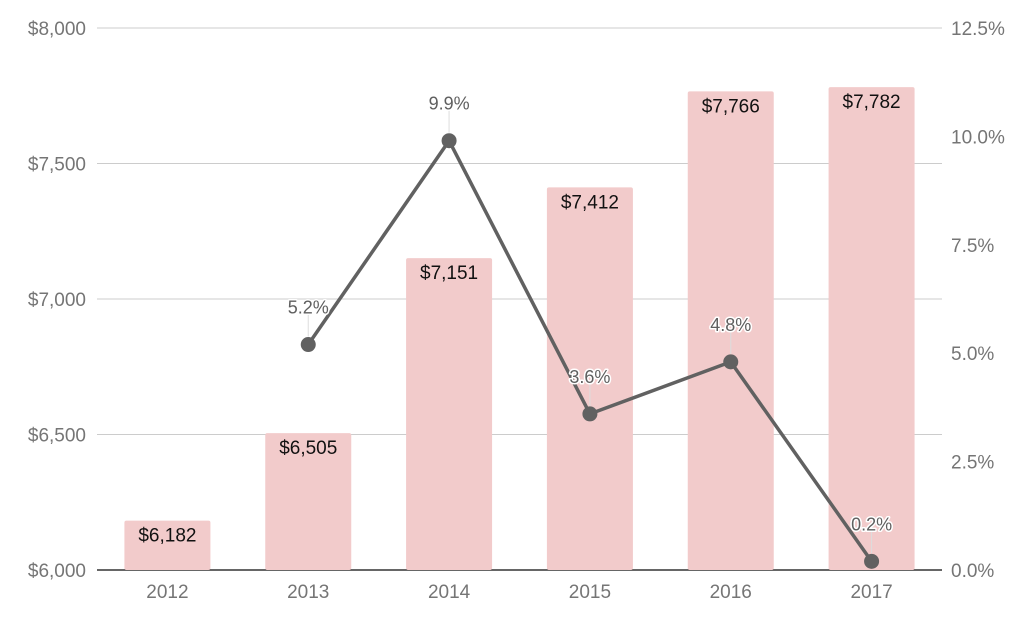  I want to click on x-axis-tick-label: 2014, so click(449, 592).